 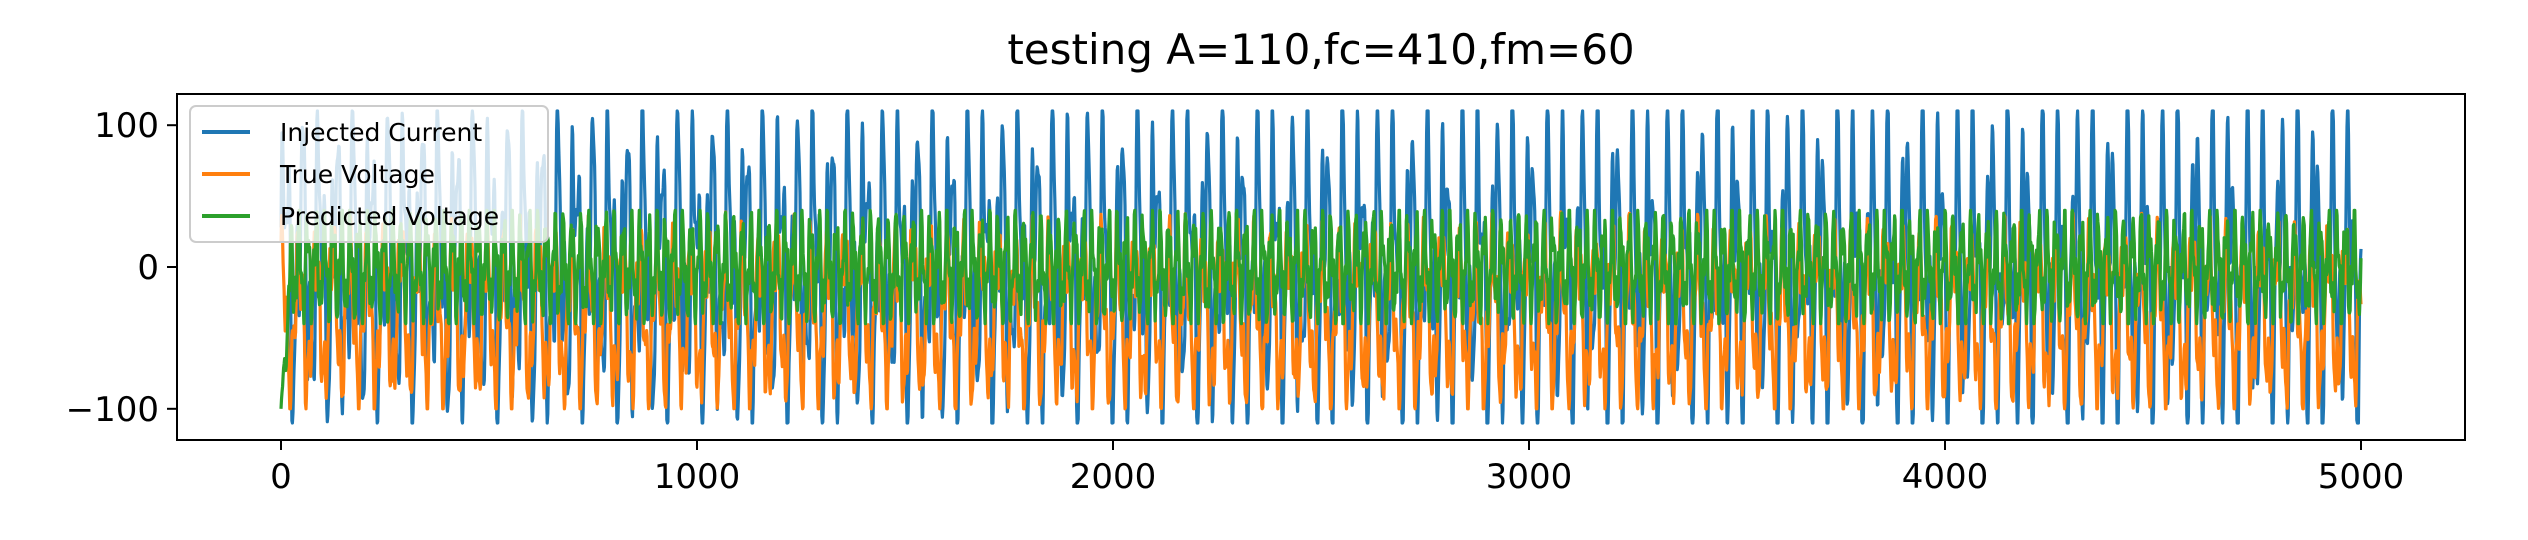 I want to click on x-tick-label: 4000, so click(x=1945, y=477).